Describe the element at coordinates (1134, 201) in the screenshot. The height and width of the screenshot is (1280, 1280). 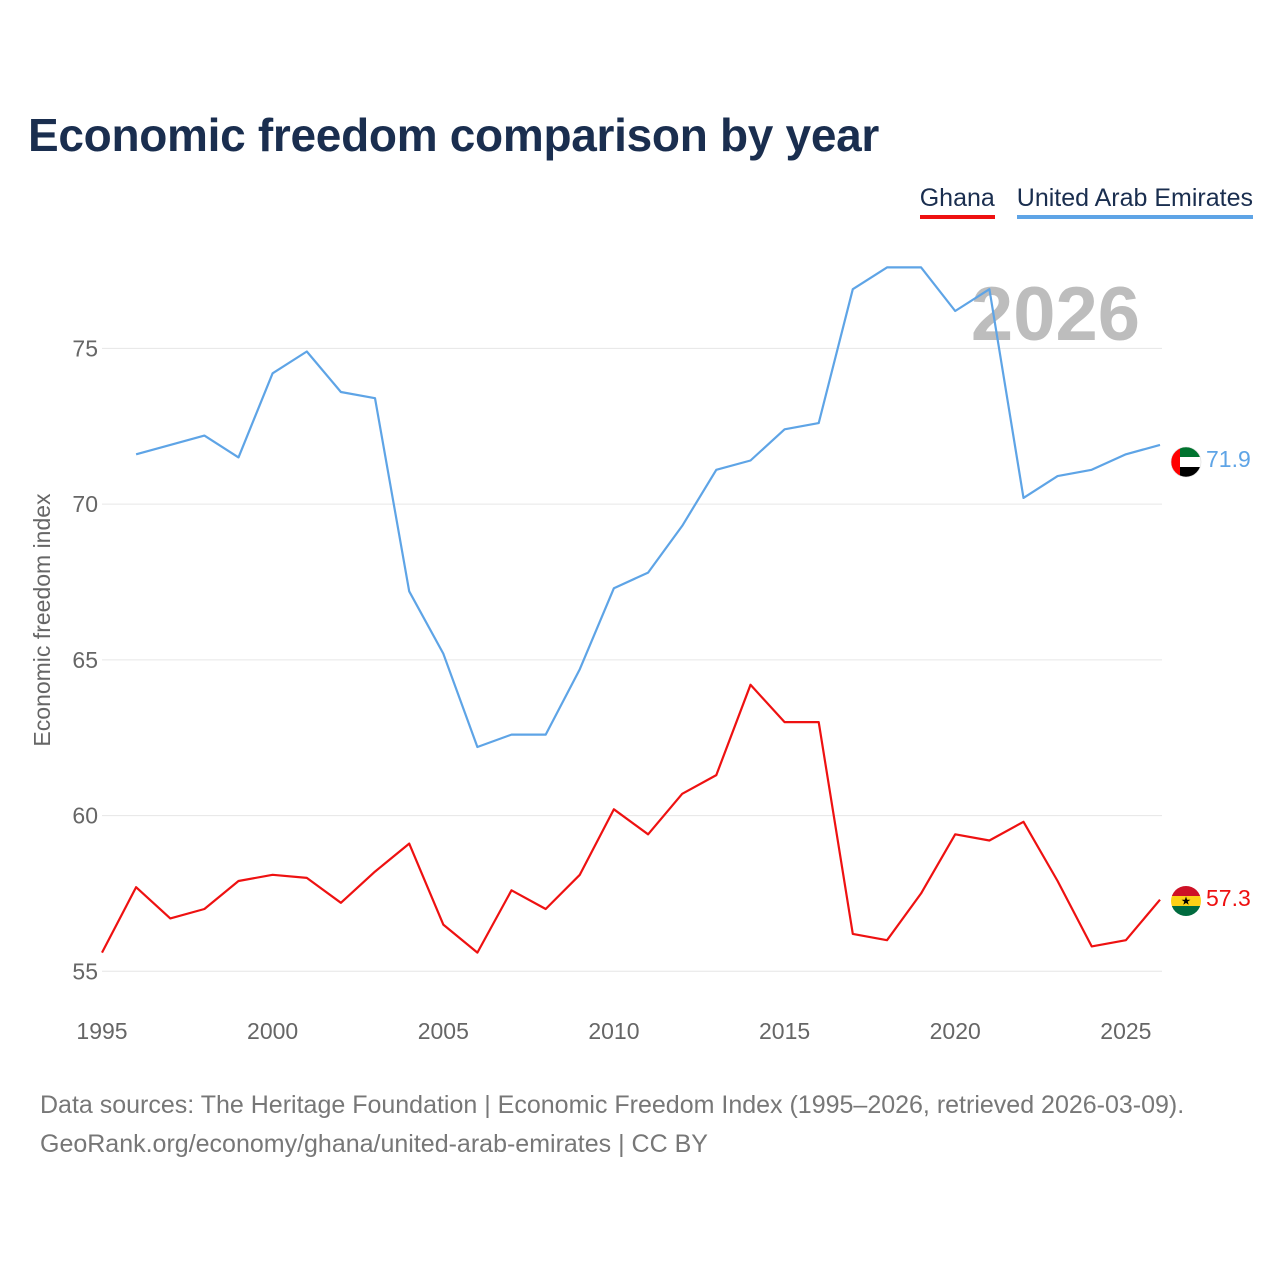
I see `legend-item-uae: United Arab Emirates` at that location.